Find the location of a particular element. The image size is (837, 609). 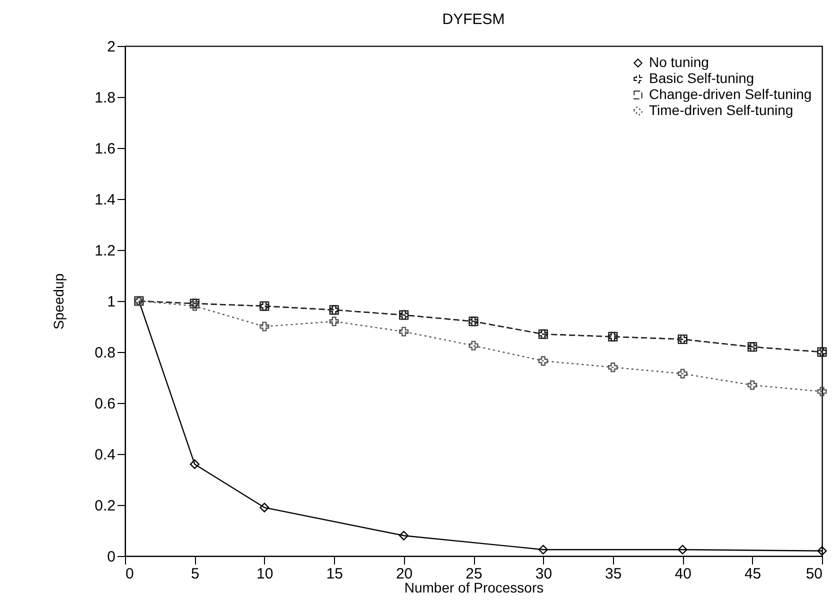

legend-label: No tuning is located at coordinates (679, 62).